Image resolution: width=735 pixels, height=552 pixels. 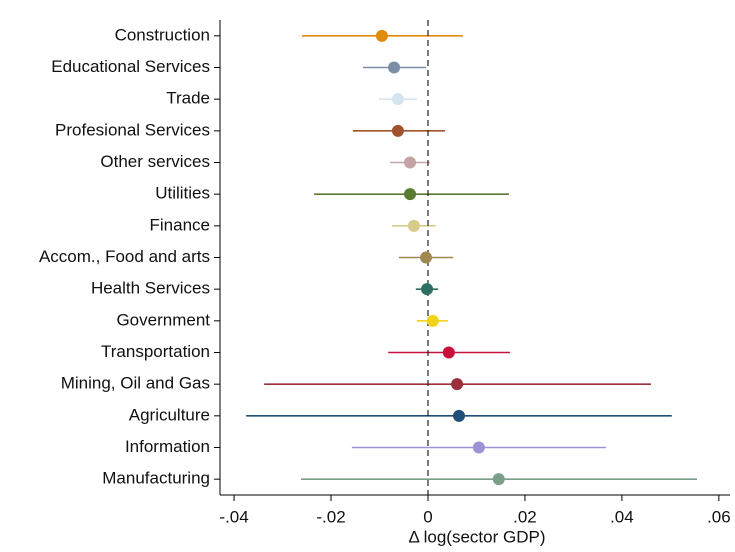 I want to click on x-tick-label: -.04, so click(x=233, y=516).